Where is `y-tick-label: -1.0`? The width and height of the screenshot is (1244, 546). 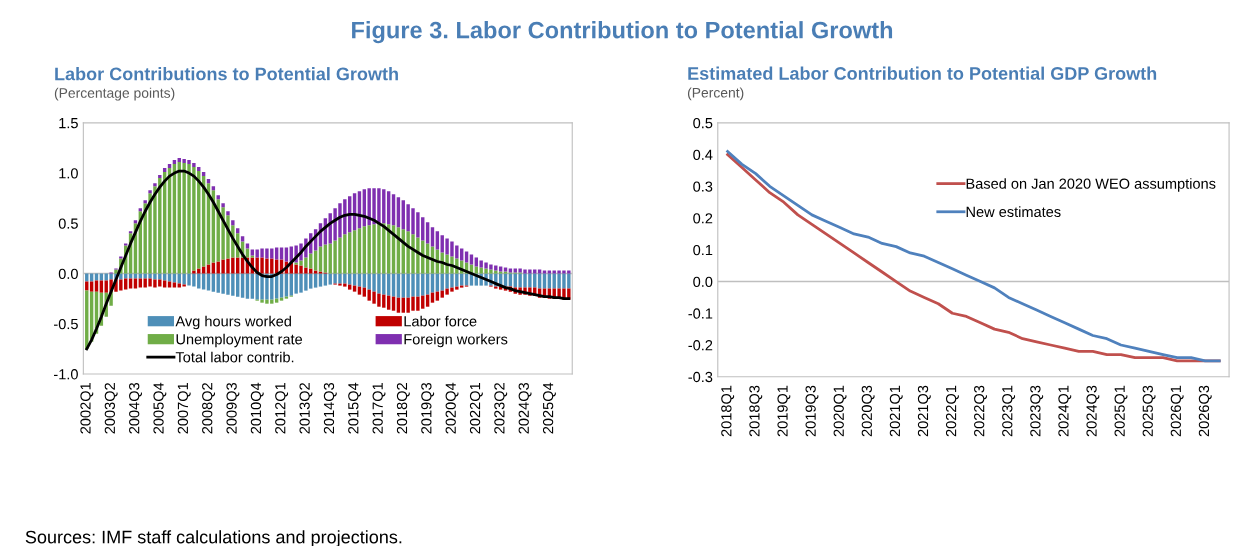
y-tick-label: -1.0 is located at coordinates (66, 374).